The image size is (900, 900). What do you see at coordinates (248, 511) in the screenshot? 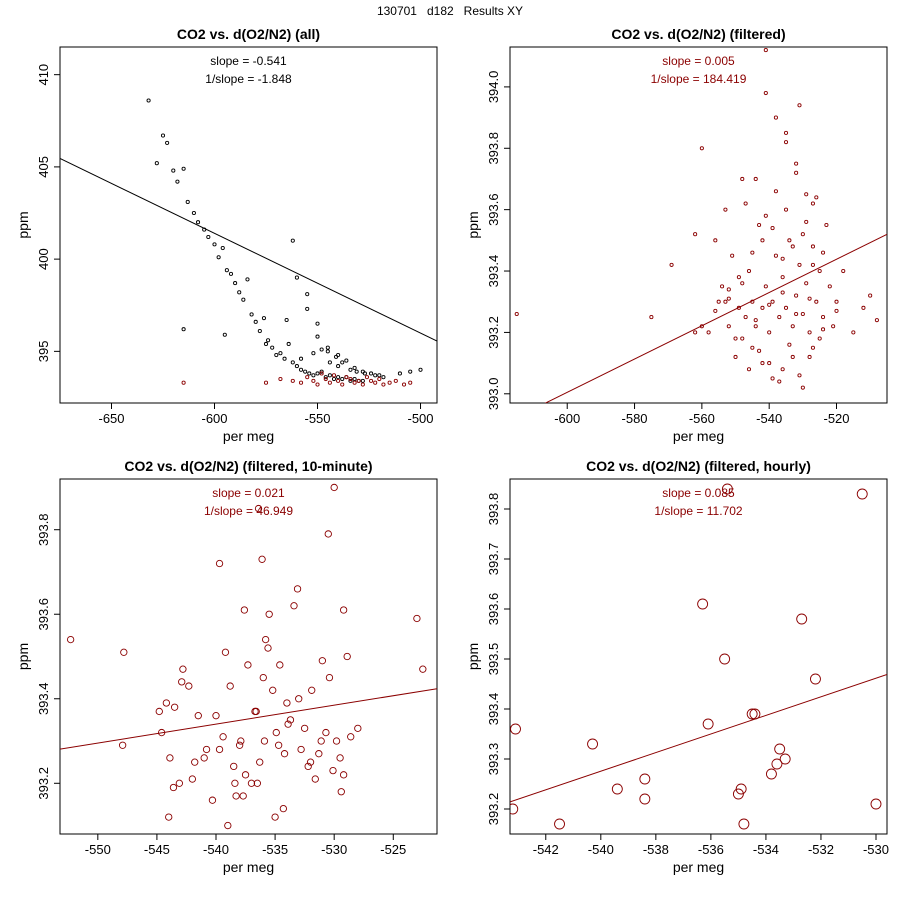
I see `inverse-slope-label: 1/slope = 46.949` at bounding box center [248, 511].